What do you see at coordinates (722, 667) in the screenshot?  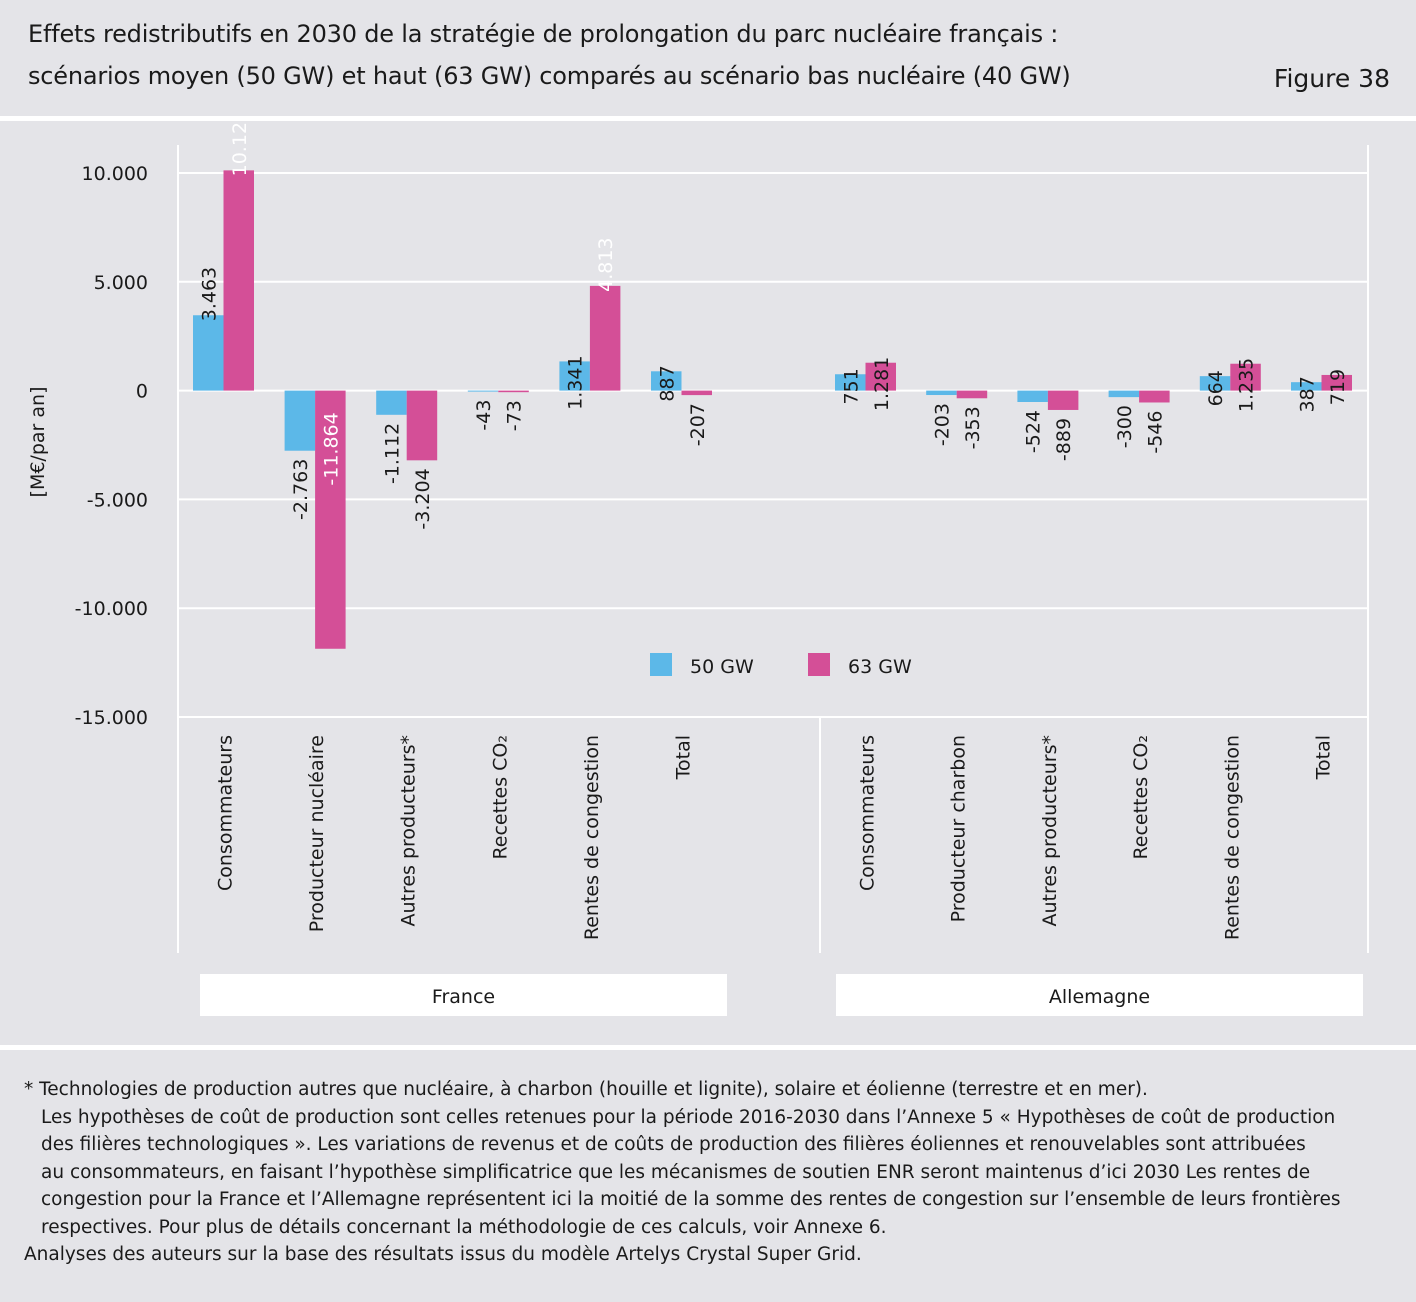 I see `legend-label: 50 GW` at bounding box center [722, 667].